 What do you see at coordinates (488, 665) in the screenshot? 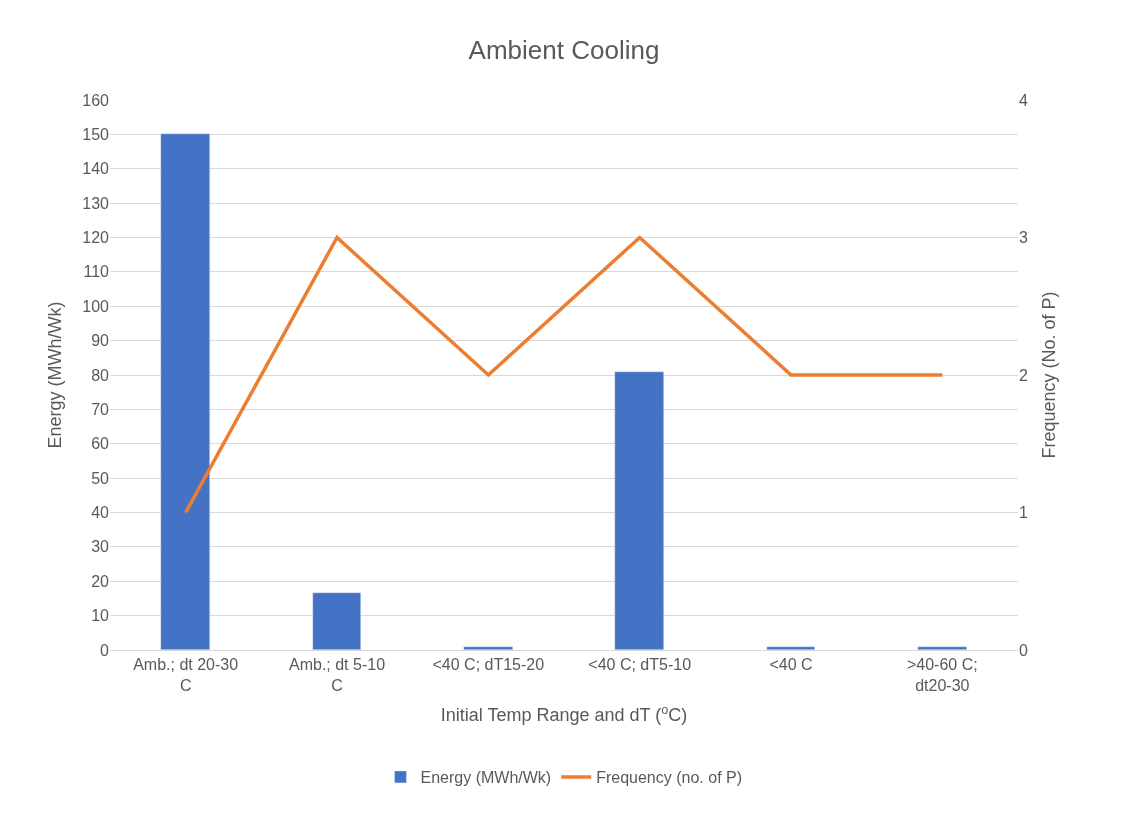
I see `x-tick-label: <40 C; dT15-20` at bounding box center [488, 665].